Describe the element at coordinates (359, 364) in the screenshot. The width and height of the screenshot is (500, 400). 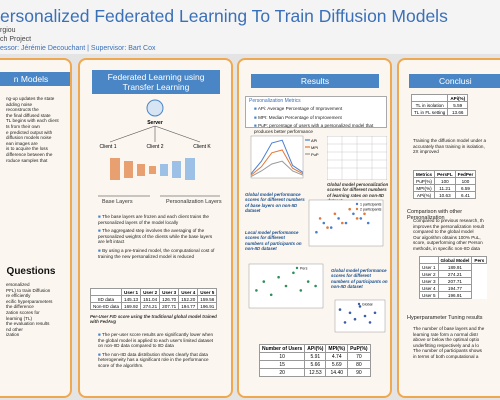
I see `cell: 80` at that location.